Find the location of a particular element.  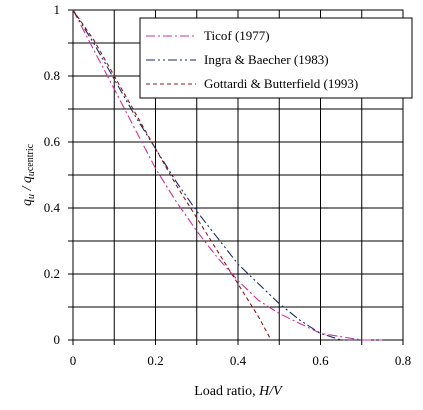

y-tick-label: 0.2 is located at coordinates (52, 273).